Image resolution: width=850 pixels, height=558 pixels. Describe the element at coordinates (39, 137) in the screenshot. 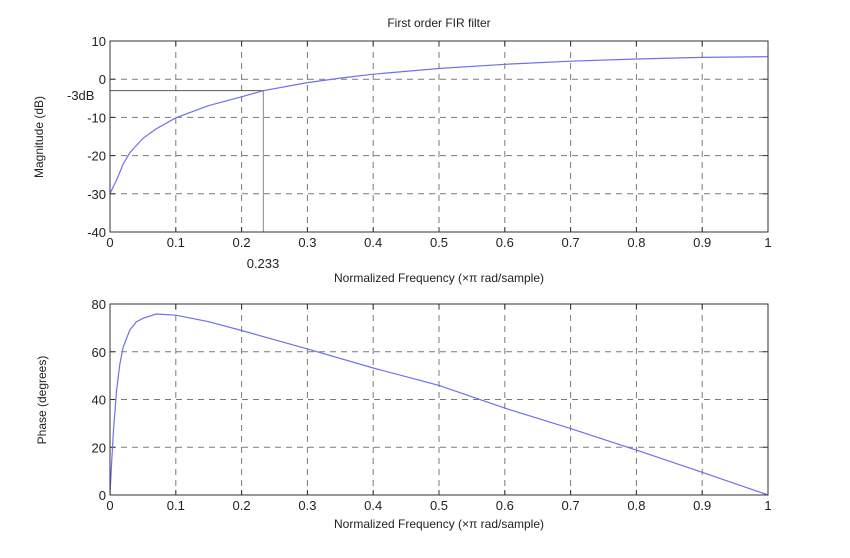

I see `top-y-axis-label: Magnitude (dB)` at that location.